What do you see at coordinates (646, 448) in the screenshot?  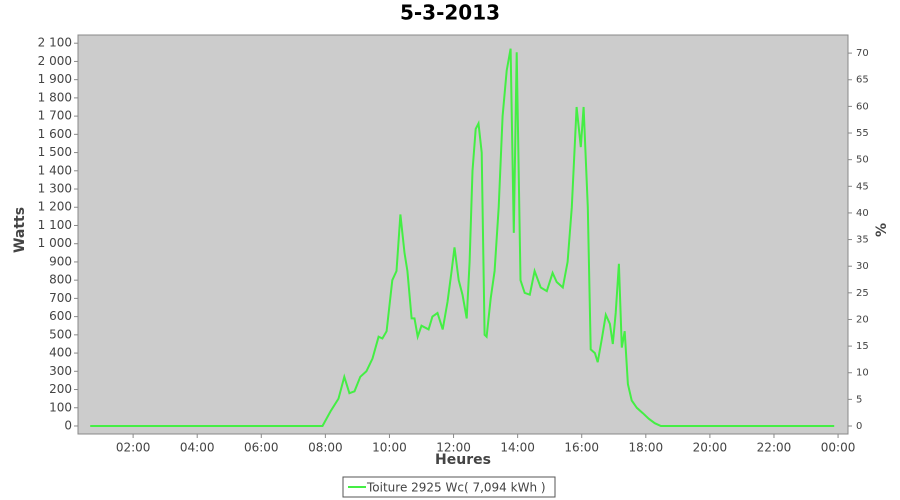 I see `x-tick-label: 18:00` at bounding box center [646, 448].